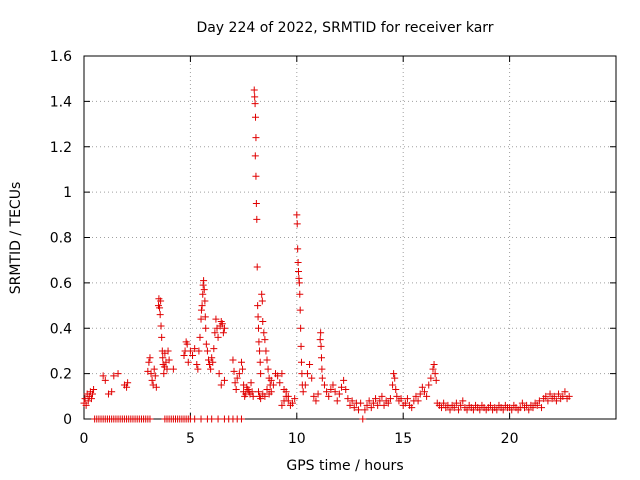  Describe the element at coordinates (61, 375) in the screenshot. I see `y-tick-label: 0.2` at that location.